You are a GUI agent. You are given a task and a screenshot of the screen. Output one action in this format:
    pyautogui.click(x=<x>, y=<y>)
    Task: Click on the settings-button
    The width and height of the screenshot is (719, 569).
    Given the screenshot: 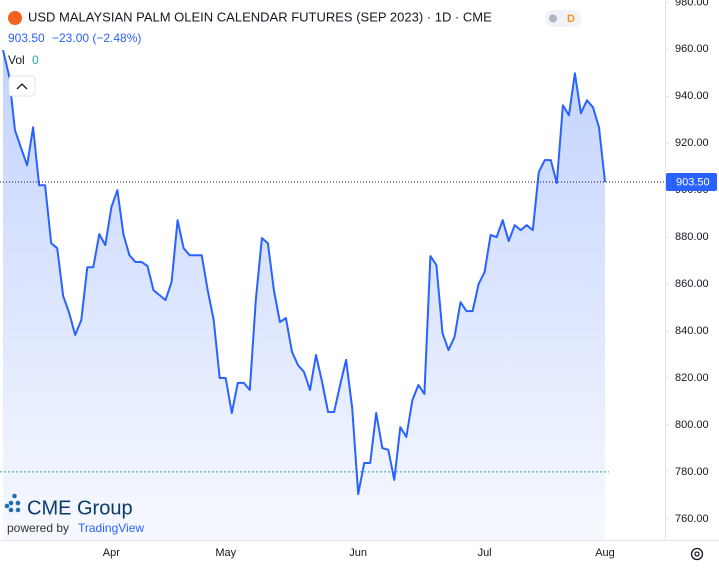 What is the action you would take?
    pyautogui.click(x=697, y=554)
    